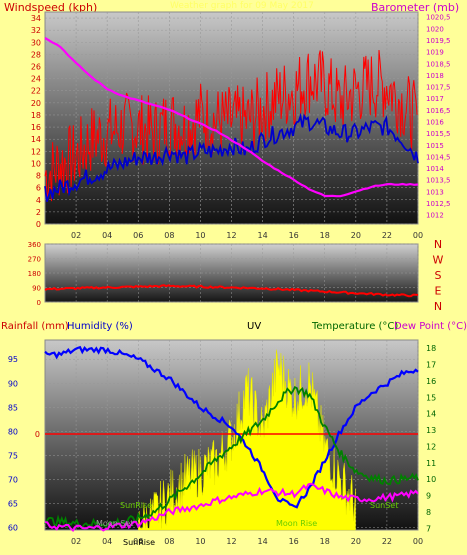 This screenshot has height=555, width=467. I want to click on windspeed-tick-label: 20, so click(36, 103).